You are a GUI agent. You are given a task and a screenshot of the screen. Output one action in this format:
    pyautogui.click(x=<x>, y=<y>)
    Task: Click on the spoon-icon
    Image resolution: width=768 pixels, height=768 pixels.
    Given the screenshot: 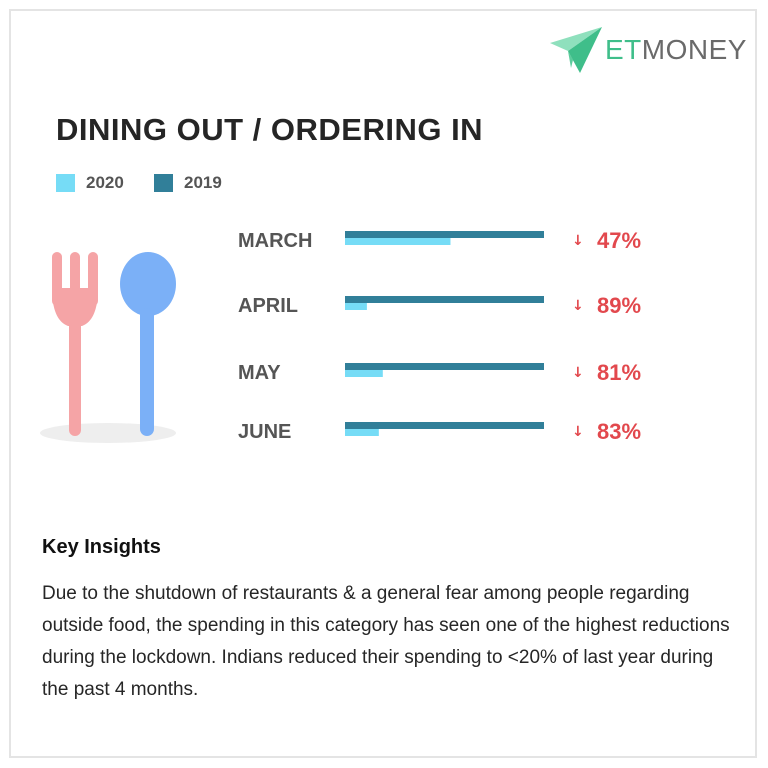 What is the action you would take?
    pyautogui.click(x=148, y=344)
    